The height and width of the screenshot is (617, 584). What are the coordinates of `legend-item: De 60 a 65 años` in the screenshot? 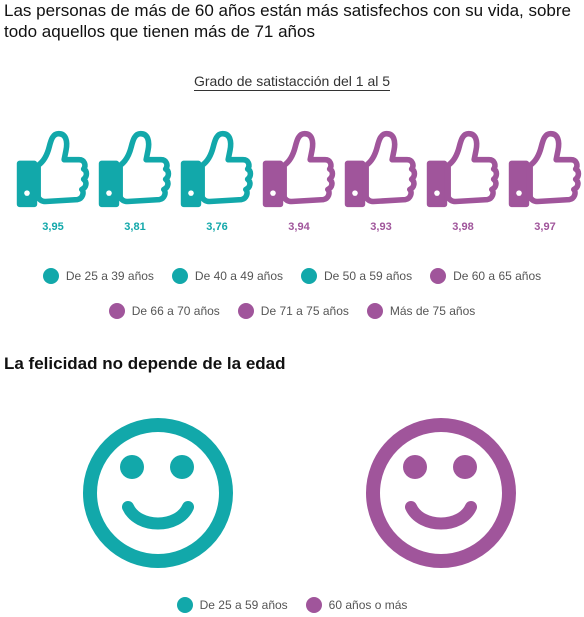 It's located at (485, 276).